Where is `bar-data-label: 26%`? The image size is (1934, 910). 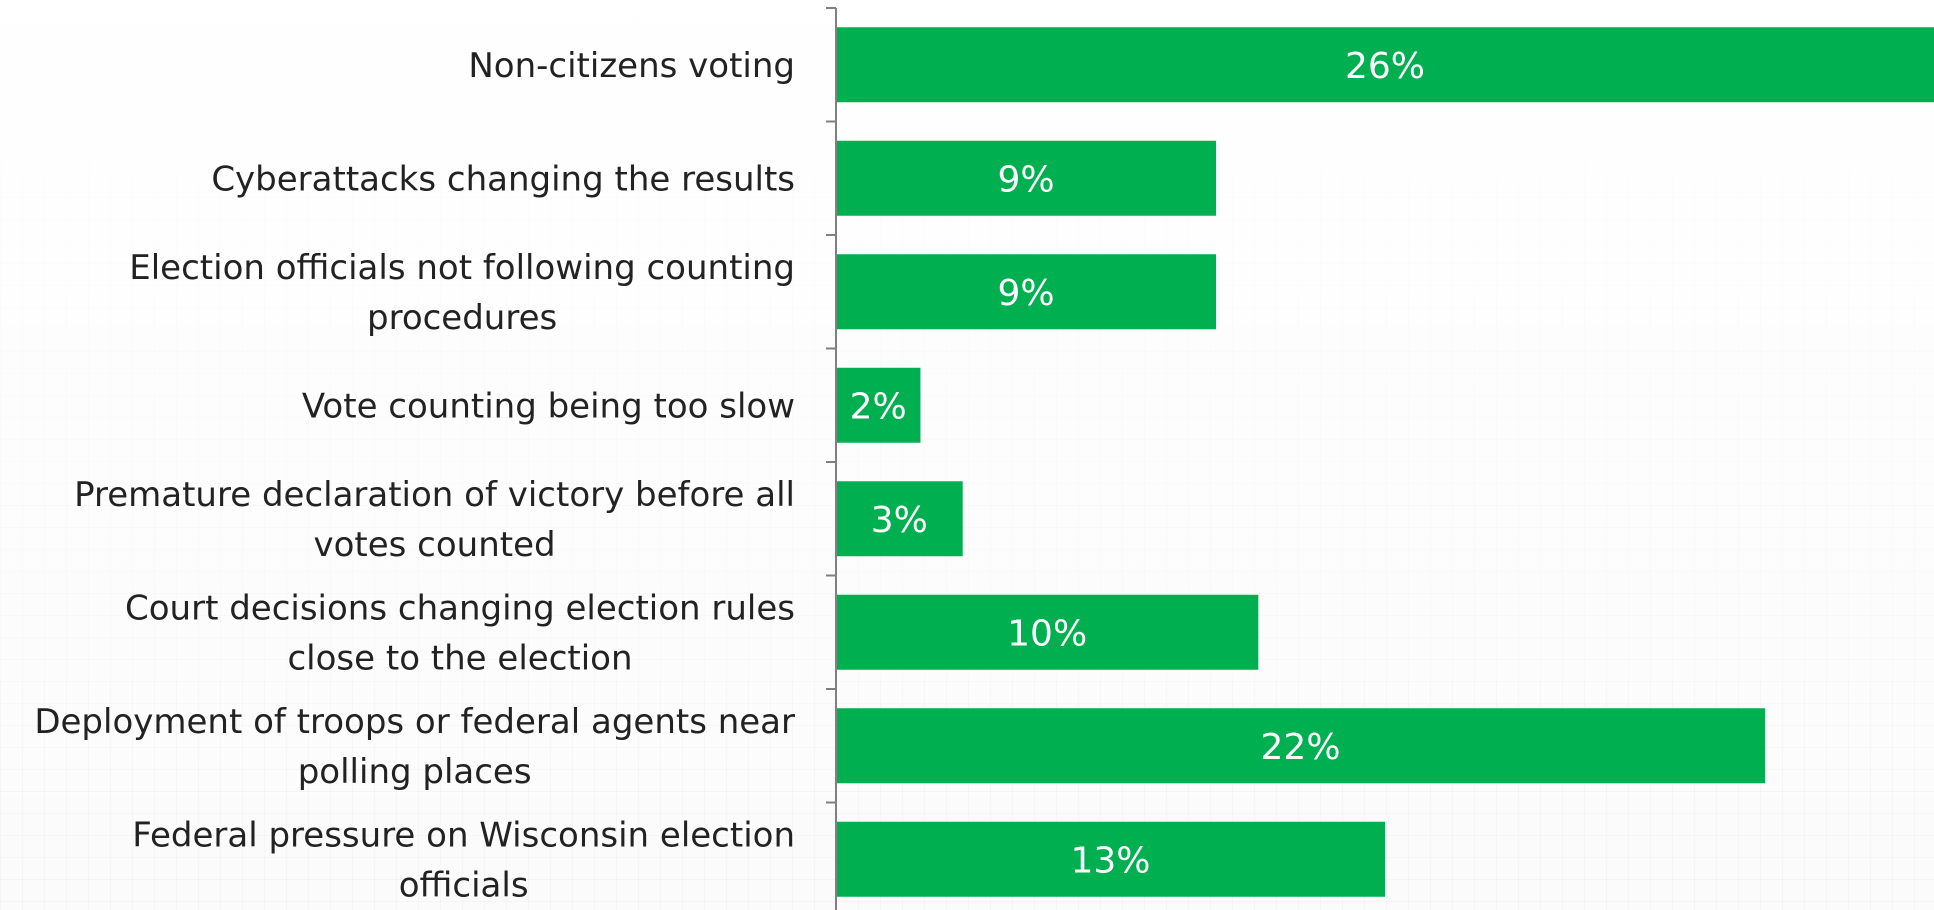
bar-data-label: 26% is located at coordinates (1385, 66).